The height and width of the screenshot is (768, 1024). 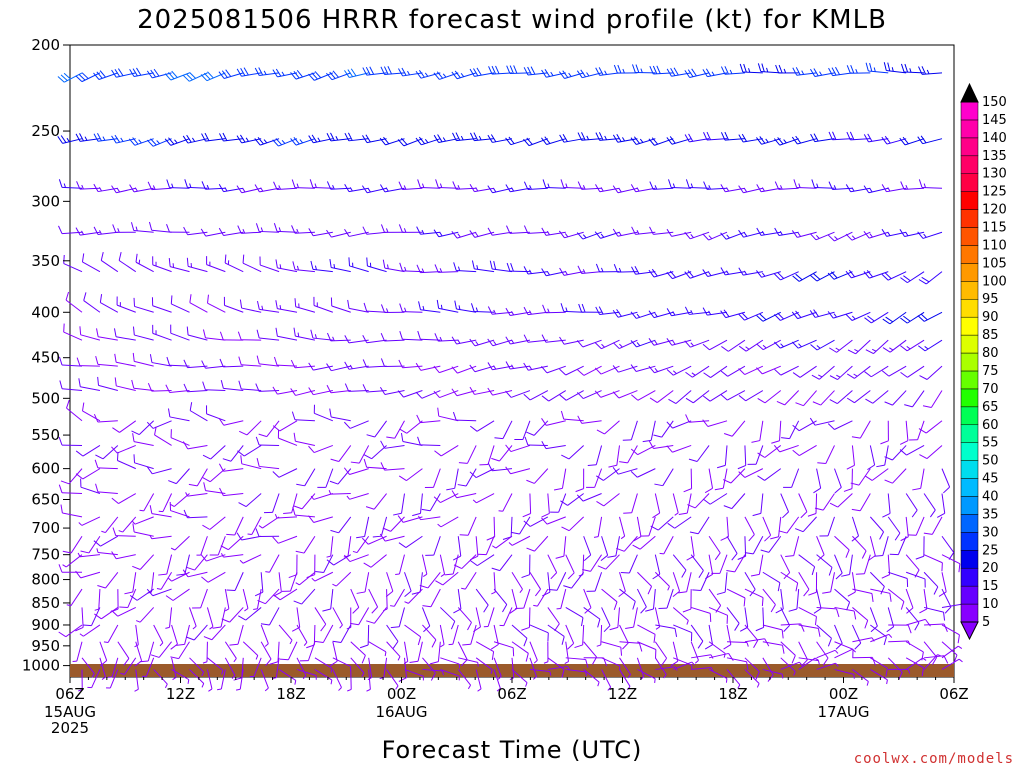 I want to click on colorbar-label: 100, so click(x=994, y=281).